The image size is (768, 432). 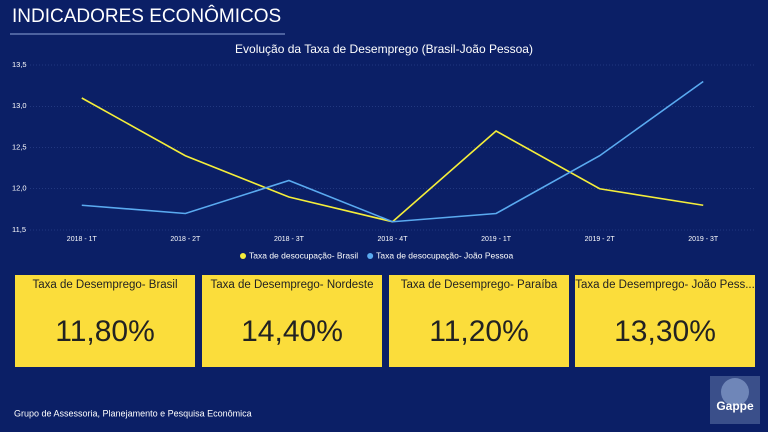 What do you see at coordinates (19, 188) in the screenshot?
I see `y-tick-label: 12,0` at bounding box center [19, 188].